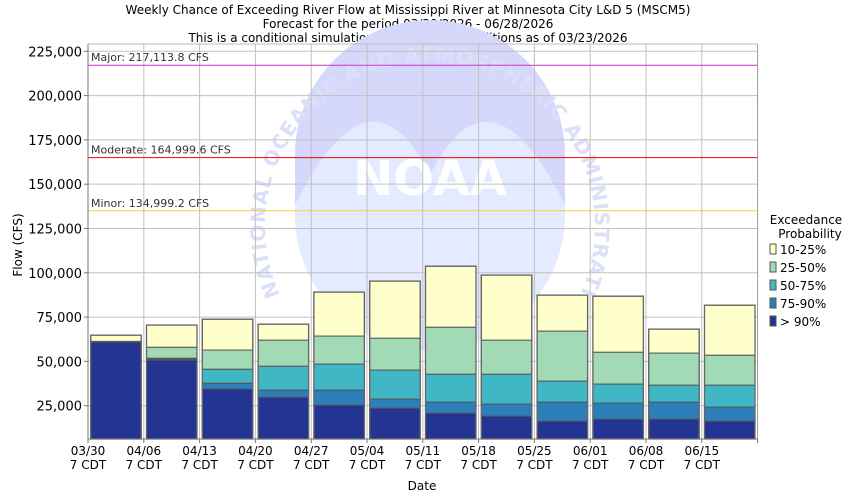 This screenshot has width=850, height=504. What do you see at coordinates (60, 318) in the screenshot?
I see `y-tick-label: 75,000` at bounding box center [60, 318].